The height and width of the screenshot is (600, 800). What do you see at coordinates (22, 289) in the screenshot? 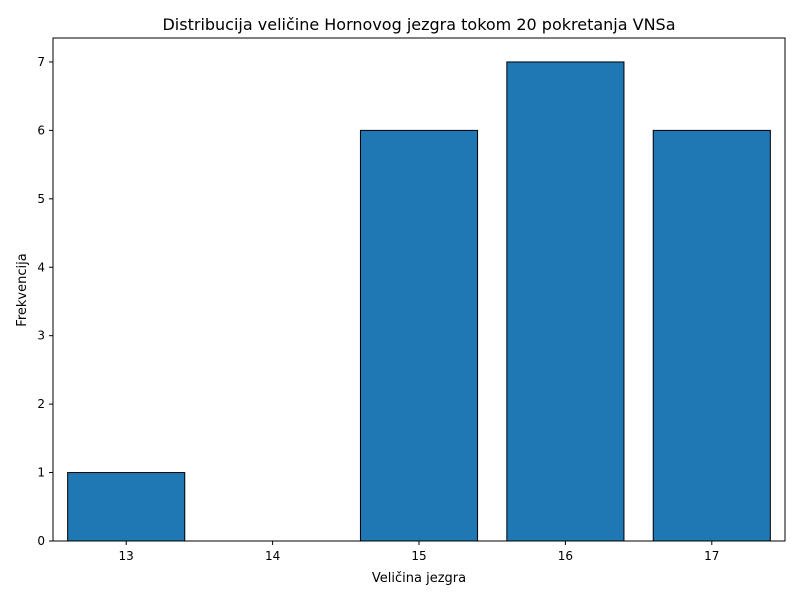
I see `y-axis-label: Frekvencija` at bounding box center [22, 289].